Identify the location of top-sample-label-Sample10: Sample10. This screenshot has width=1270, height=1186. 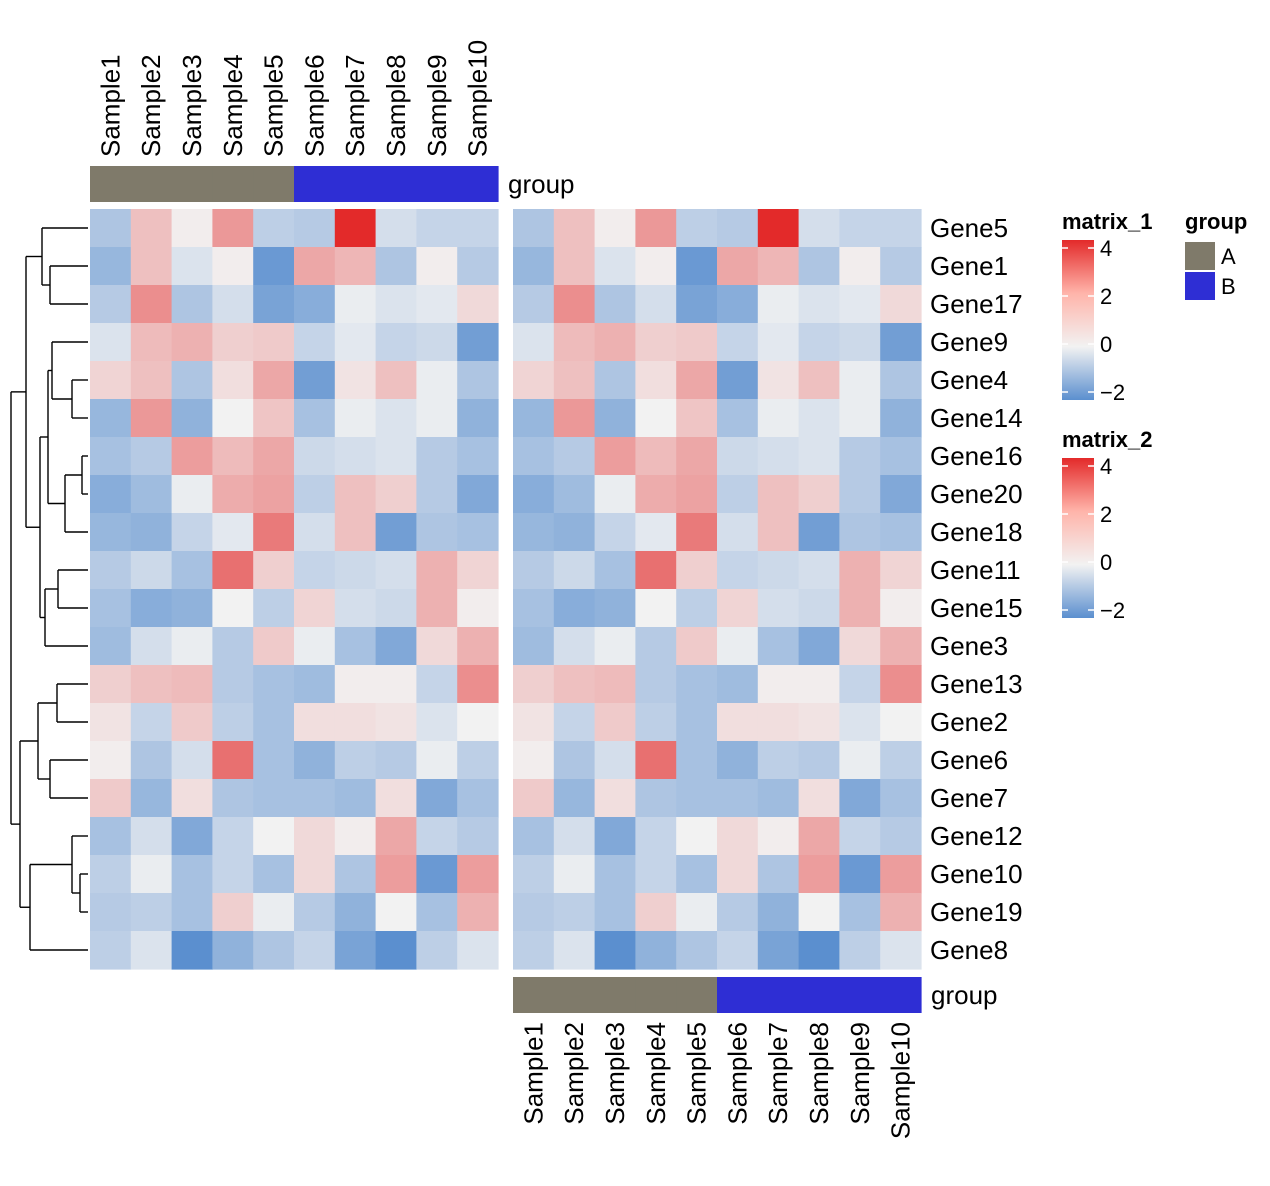
(478, 98).